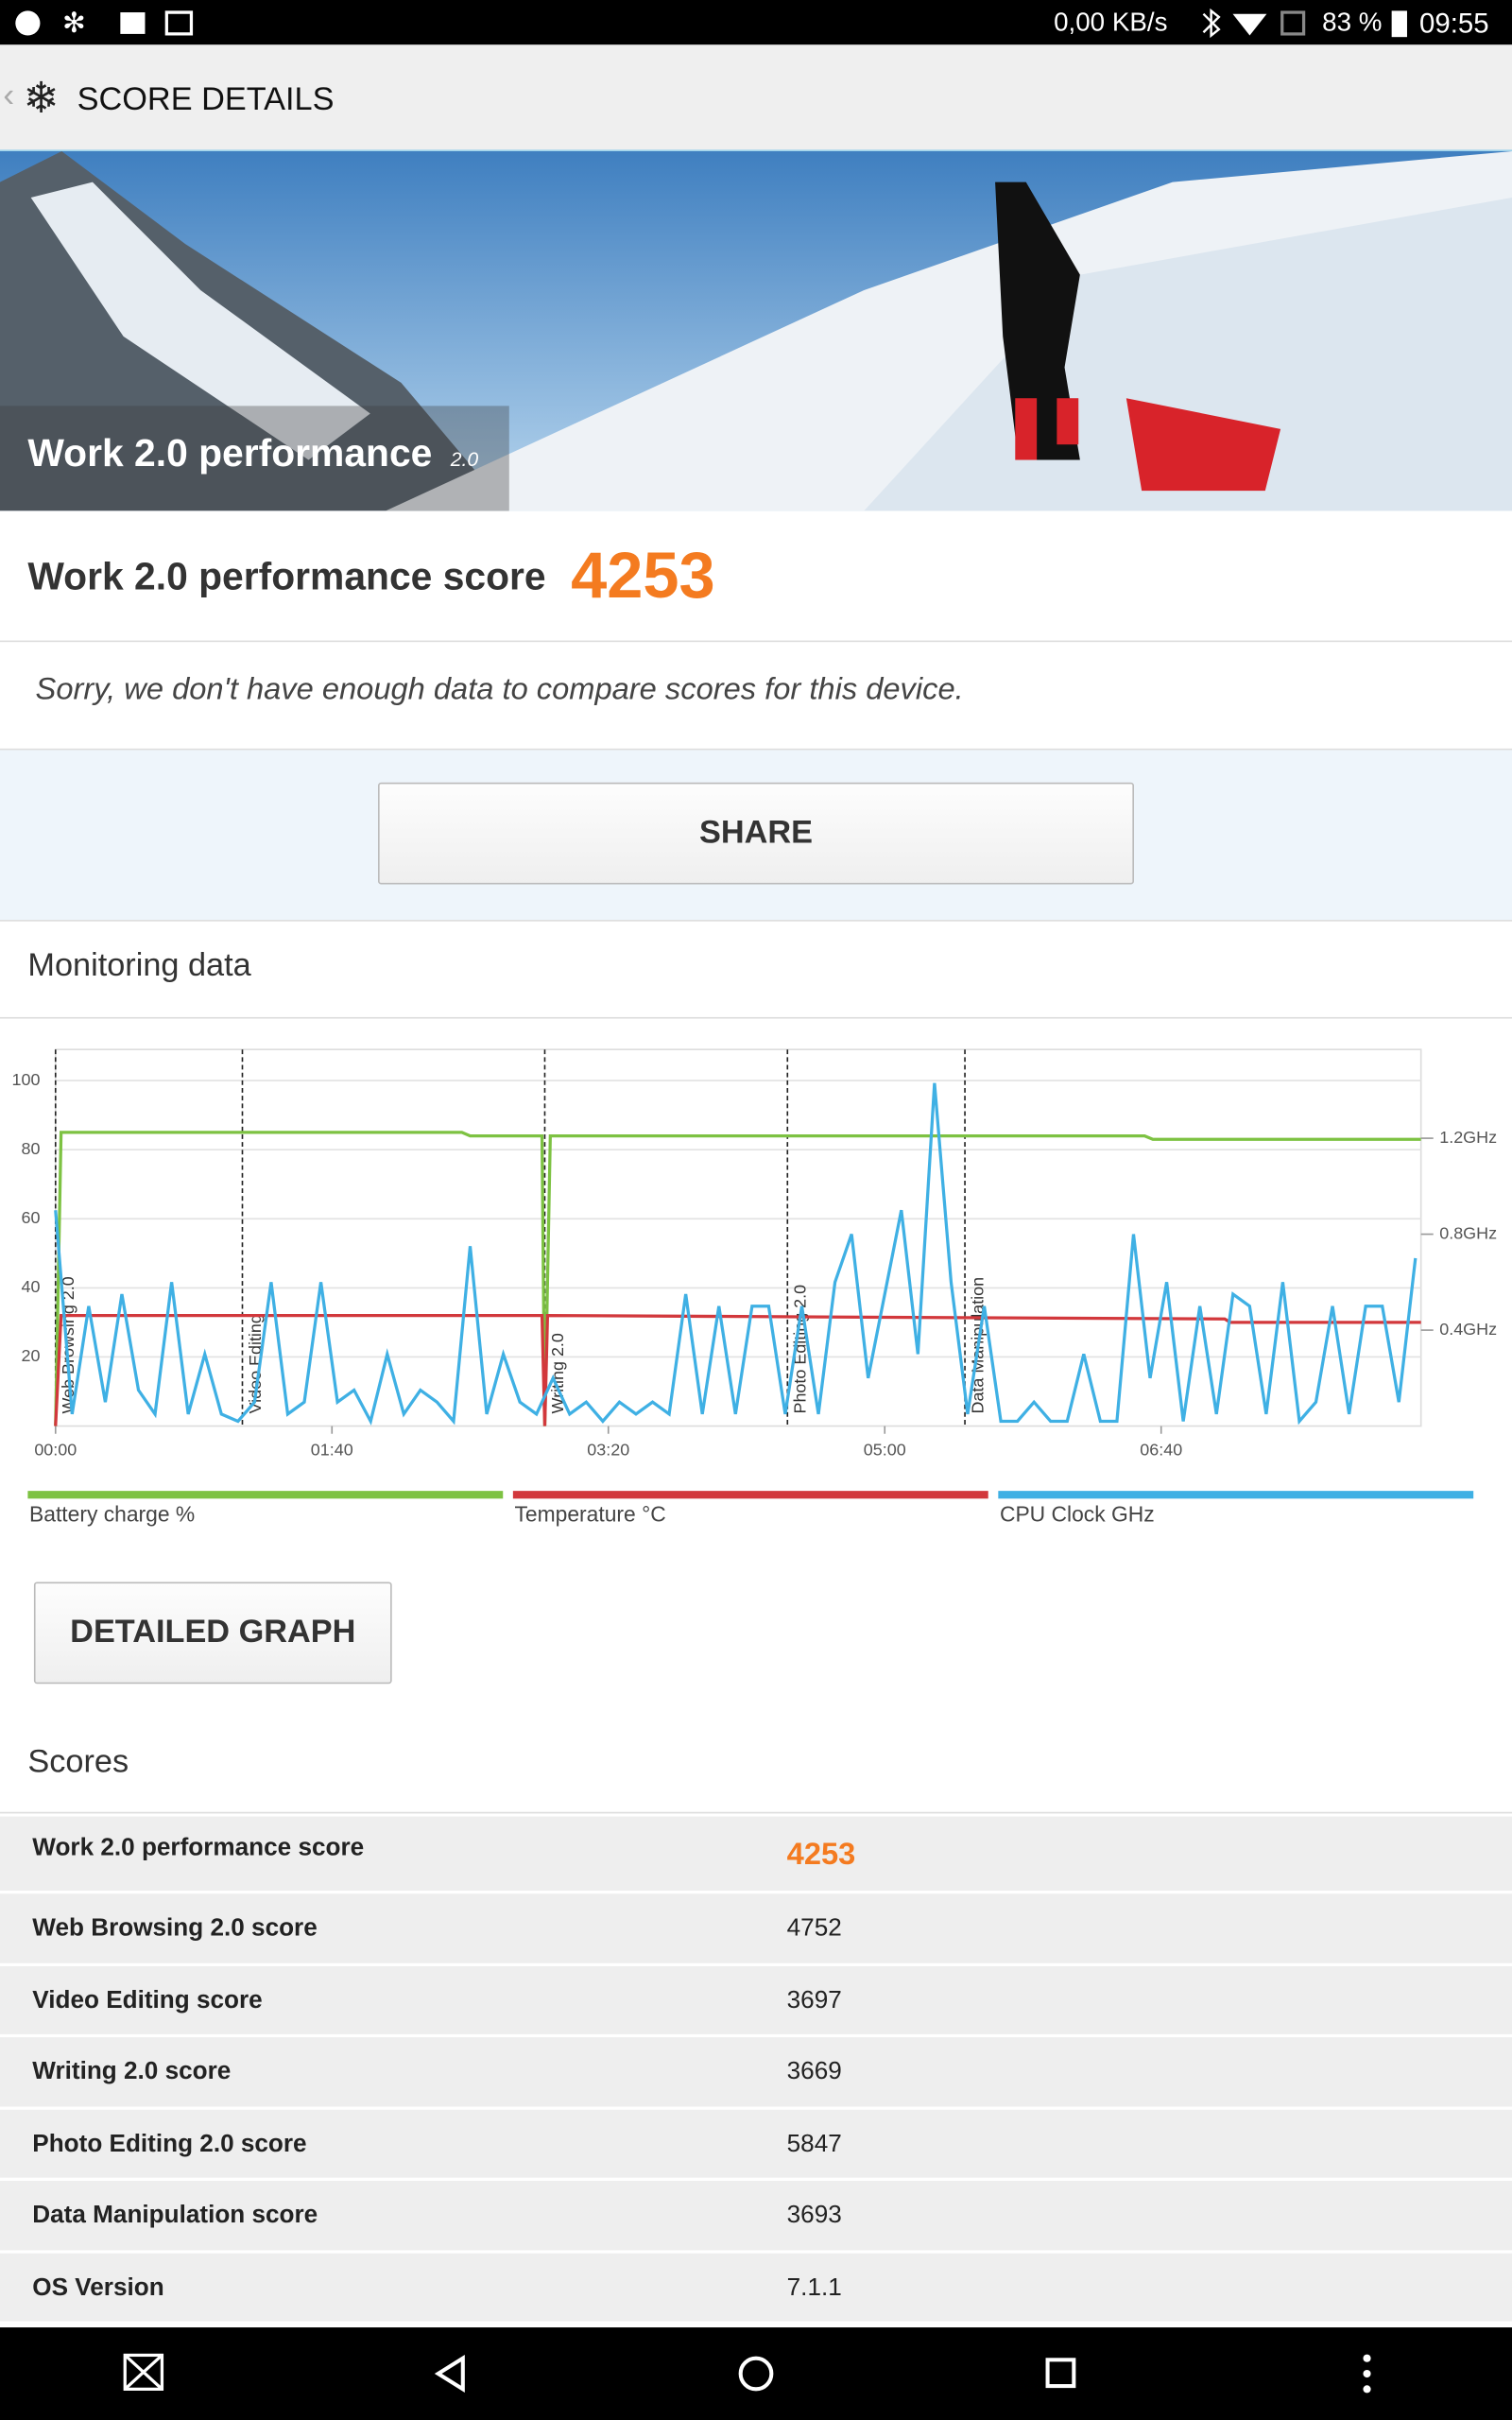  What do you see at coordinates (30, 1217) in the screenshot?
I see `y-tick-label: 60` at bounding box center [30, 1217].